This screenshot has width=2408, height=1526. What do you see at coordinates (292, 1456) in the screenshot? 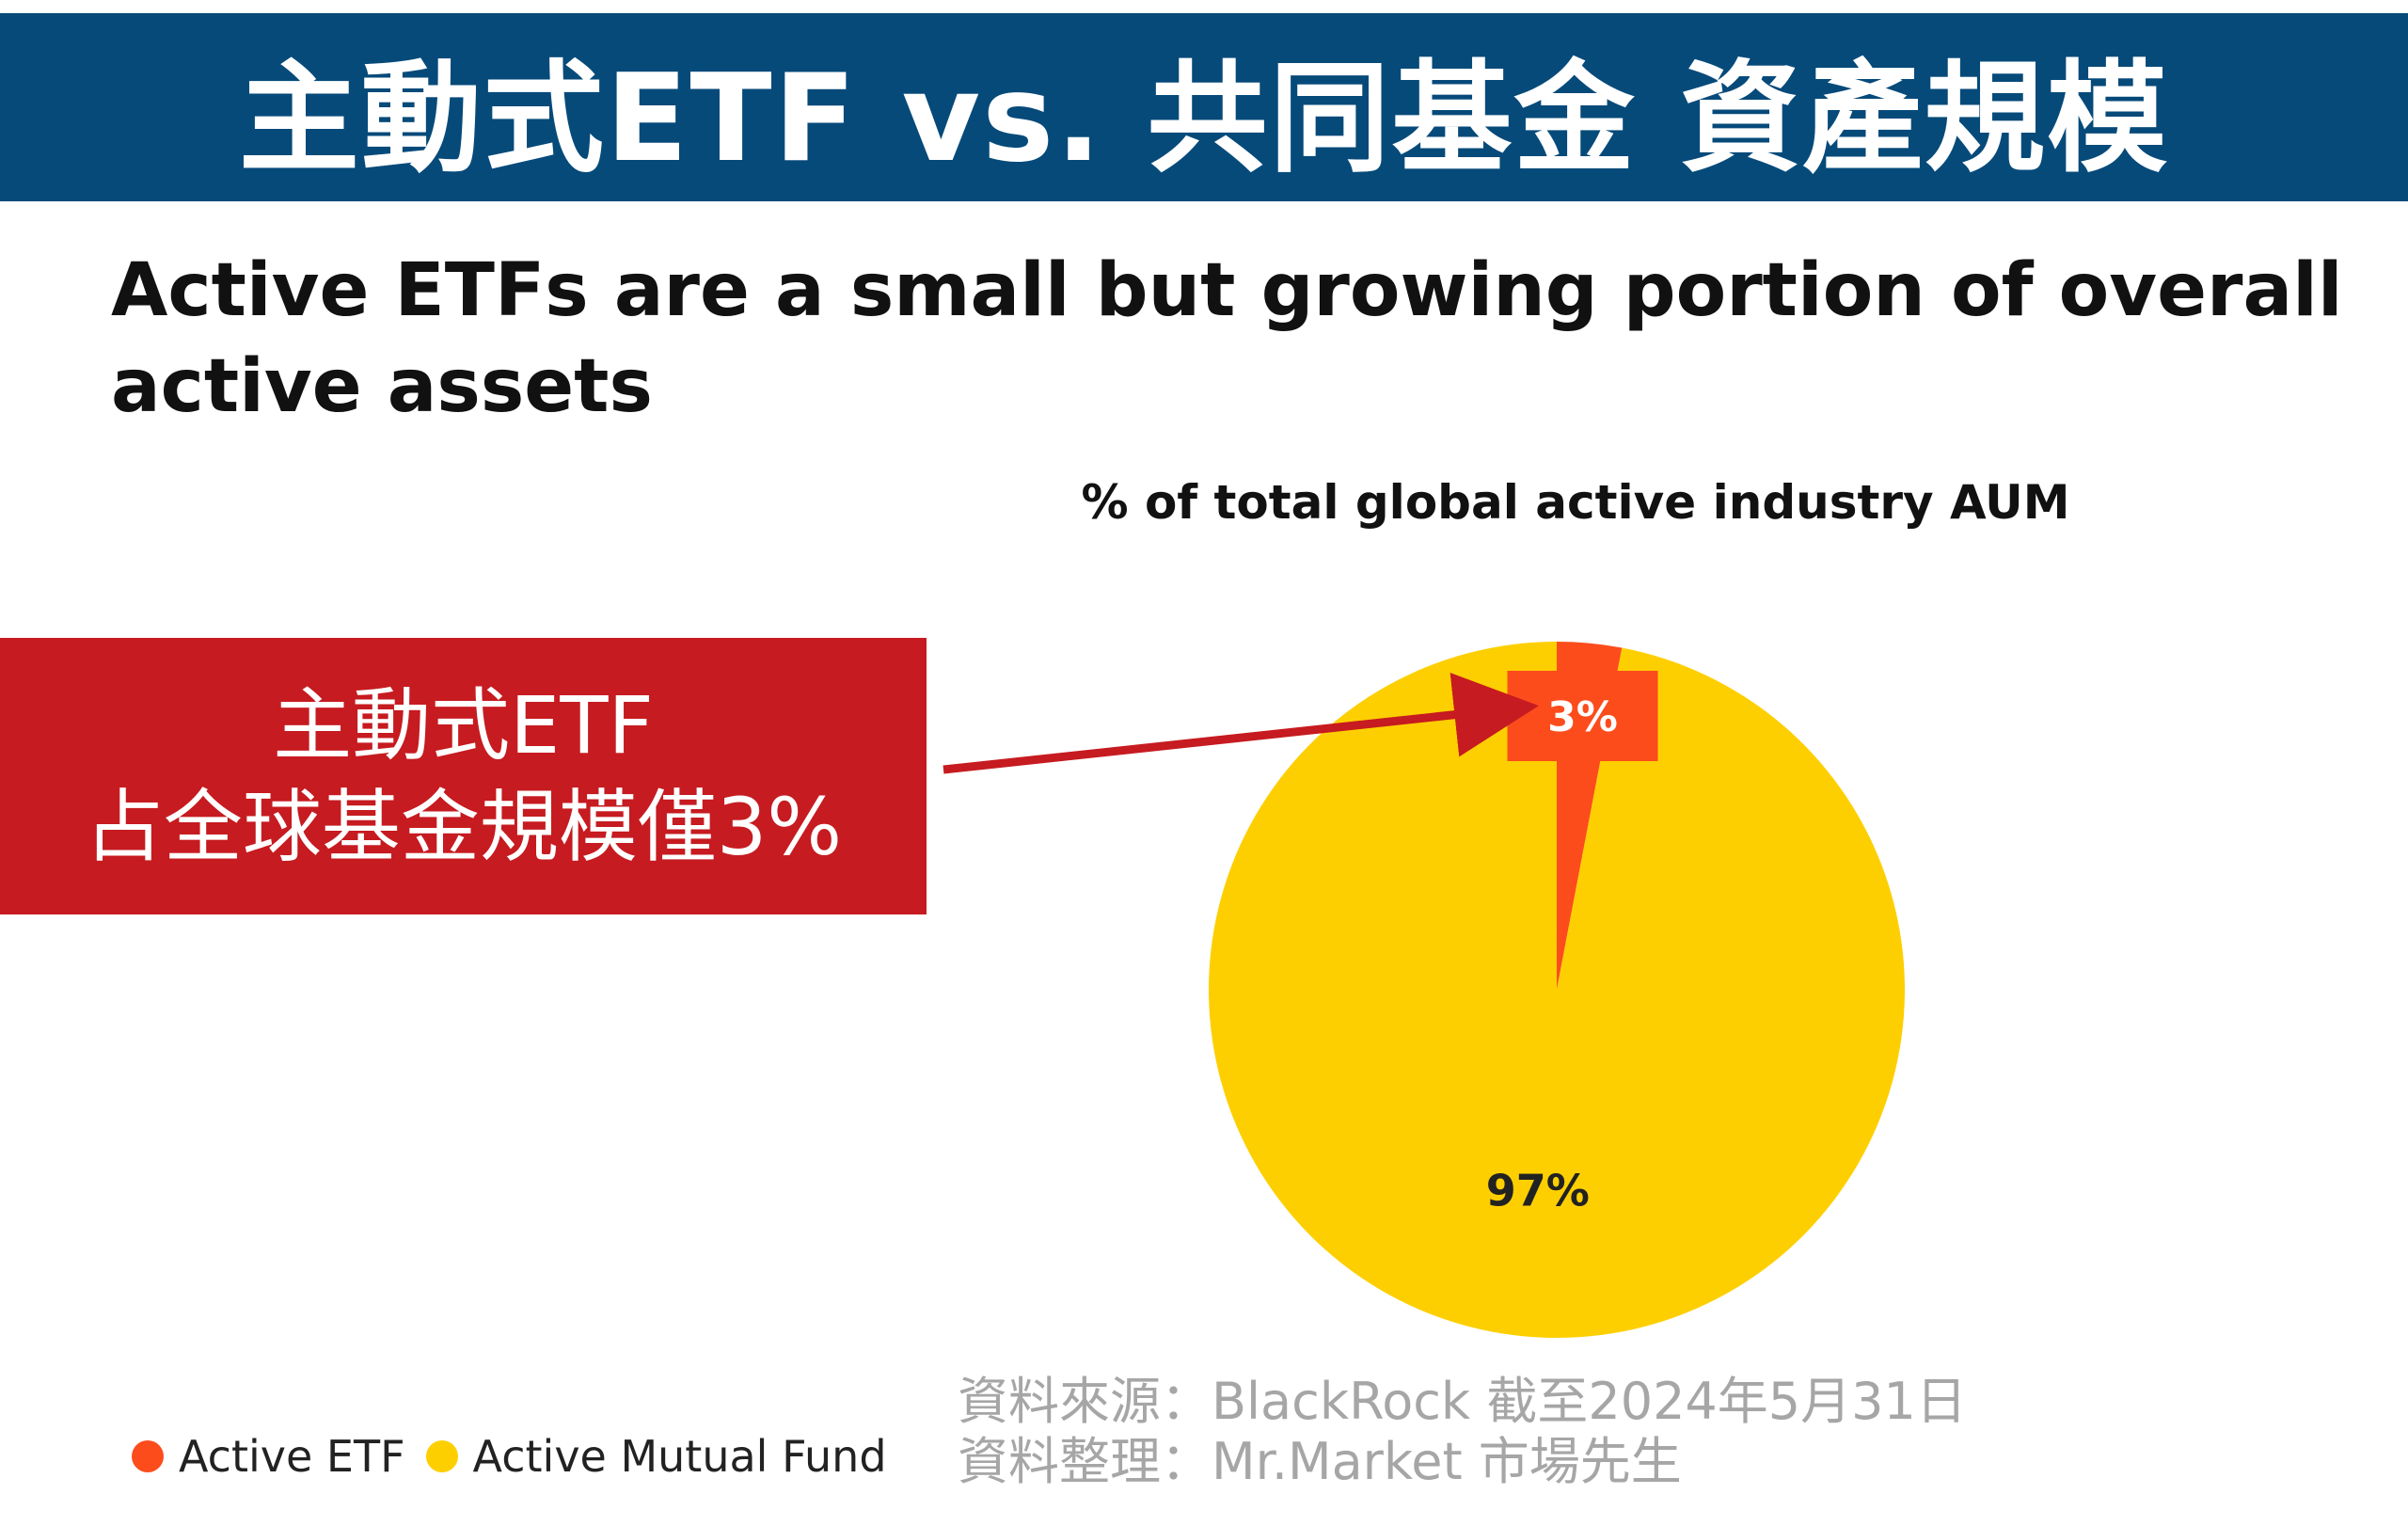
I see `legend-label-active-etf: Active ETF` at bounding box center [292, 1456].